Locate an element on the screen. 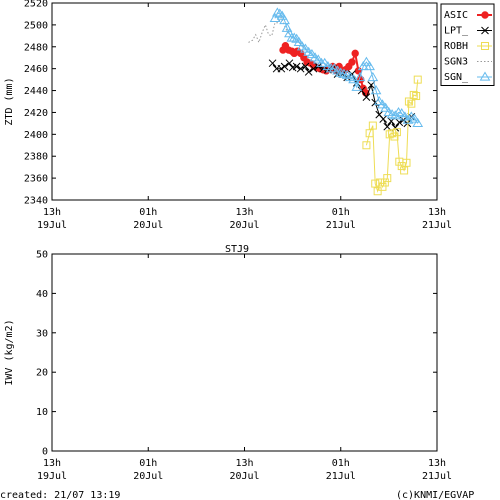 This screenshot has height=500, width=500. legend-label: ASIC is located at coordinates (456, 15).